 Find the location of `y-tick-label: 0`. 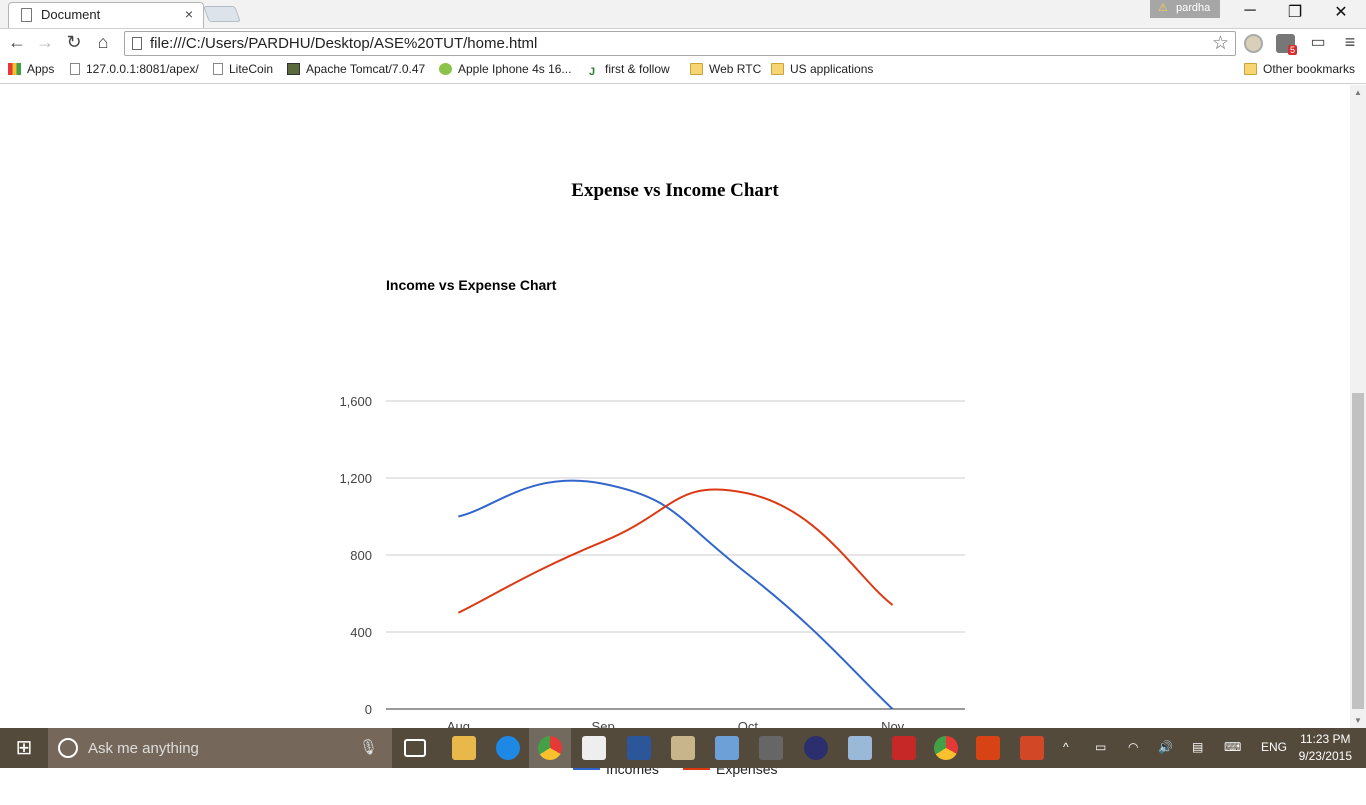

y-tick-label: 0 is located at coordinates (368, 709).